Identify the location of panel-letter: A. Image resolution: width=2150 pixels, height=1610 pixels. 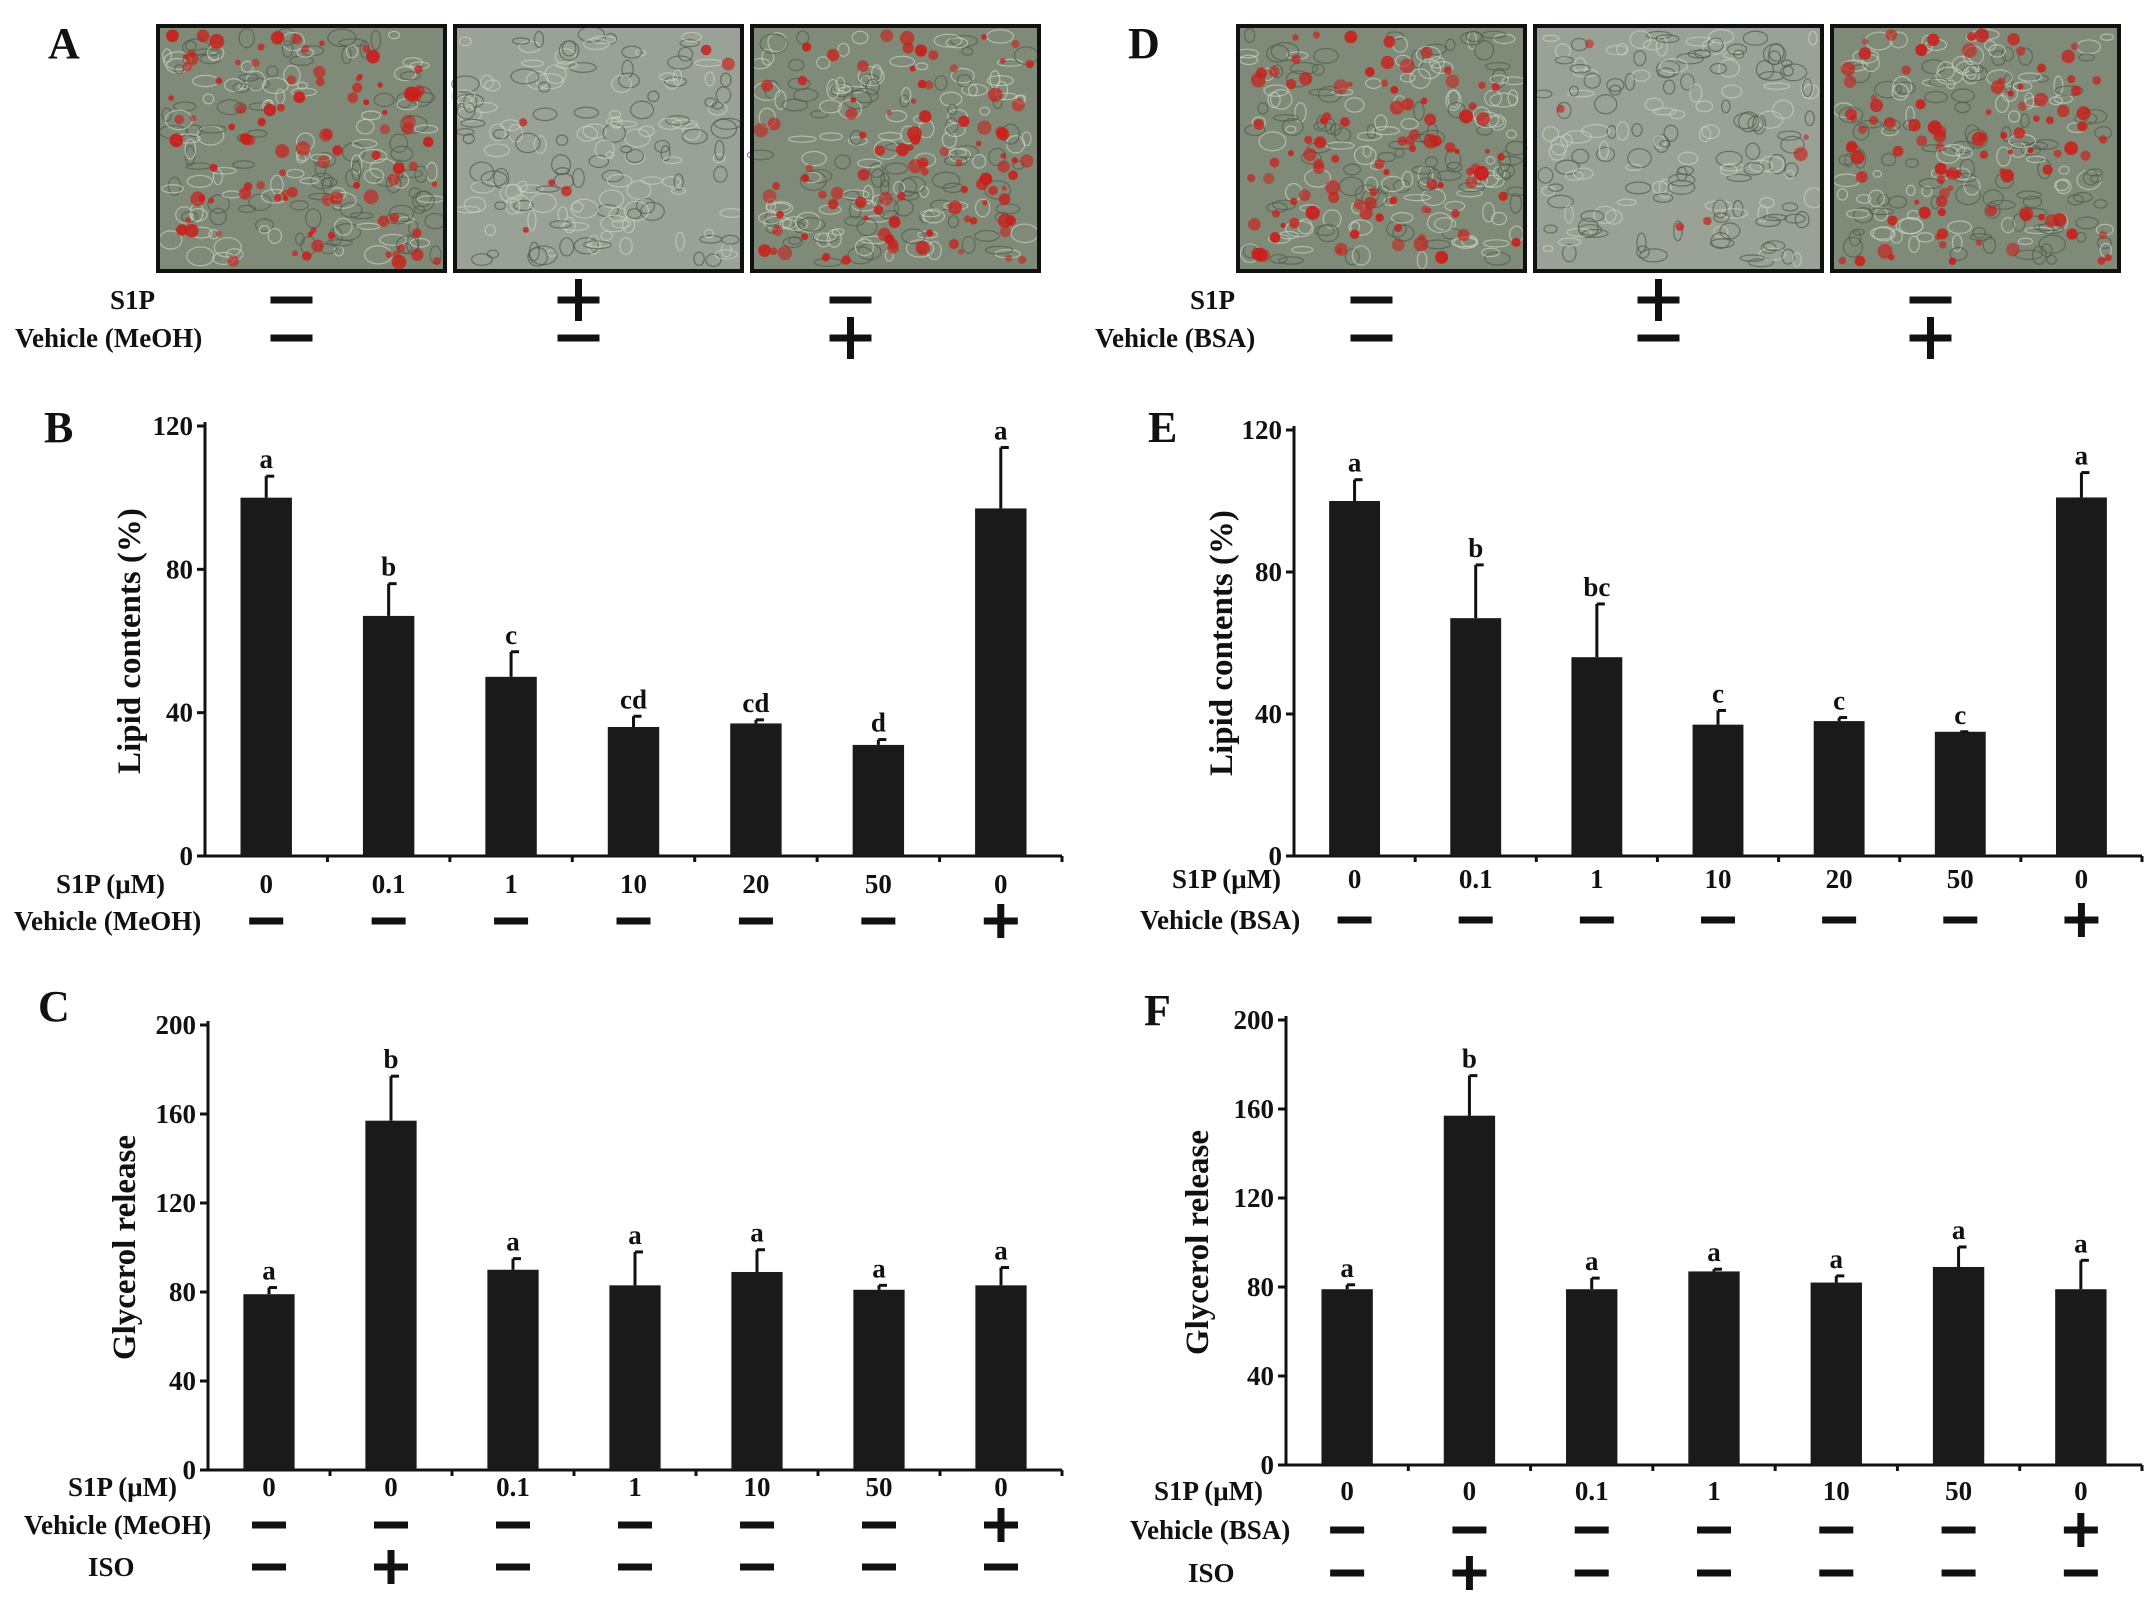
(64, 43).